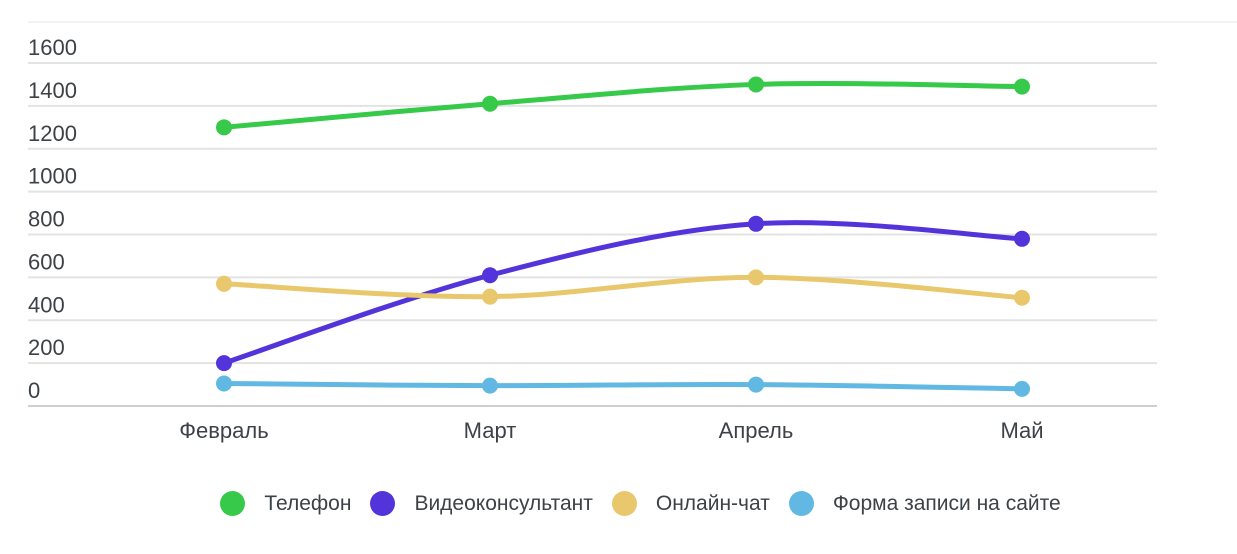 The image size is (1237, 554). I want to click on series-line-online-chat, so click(623, 287).